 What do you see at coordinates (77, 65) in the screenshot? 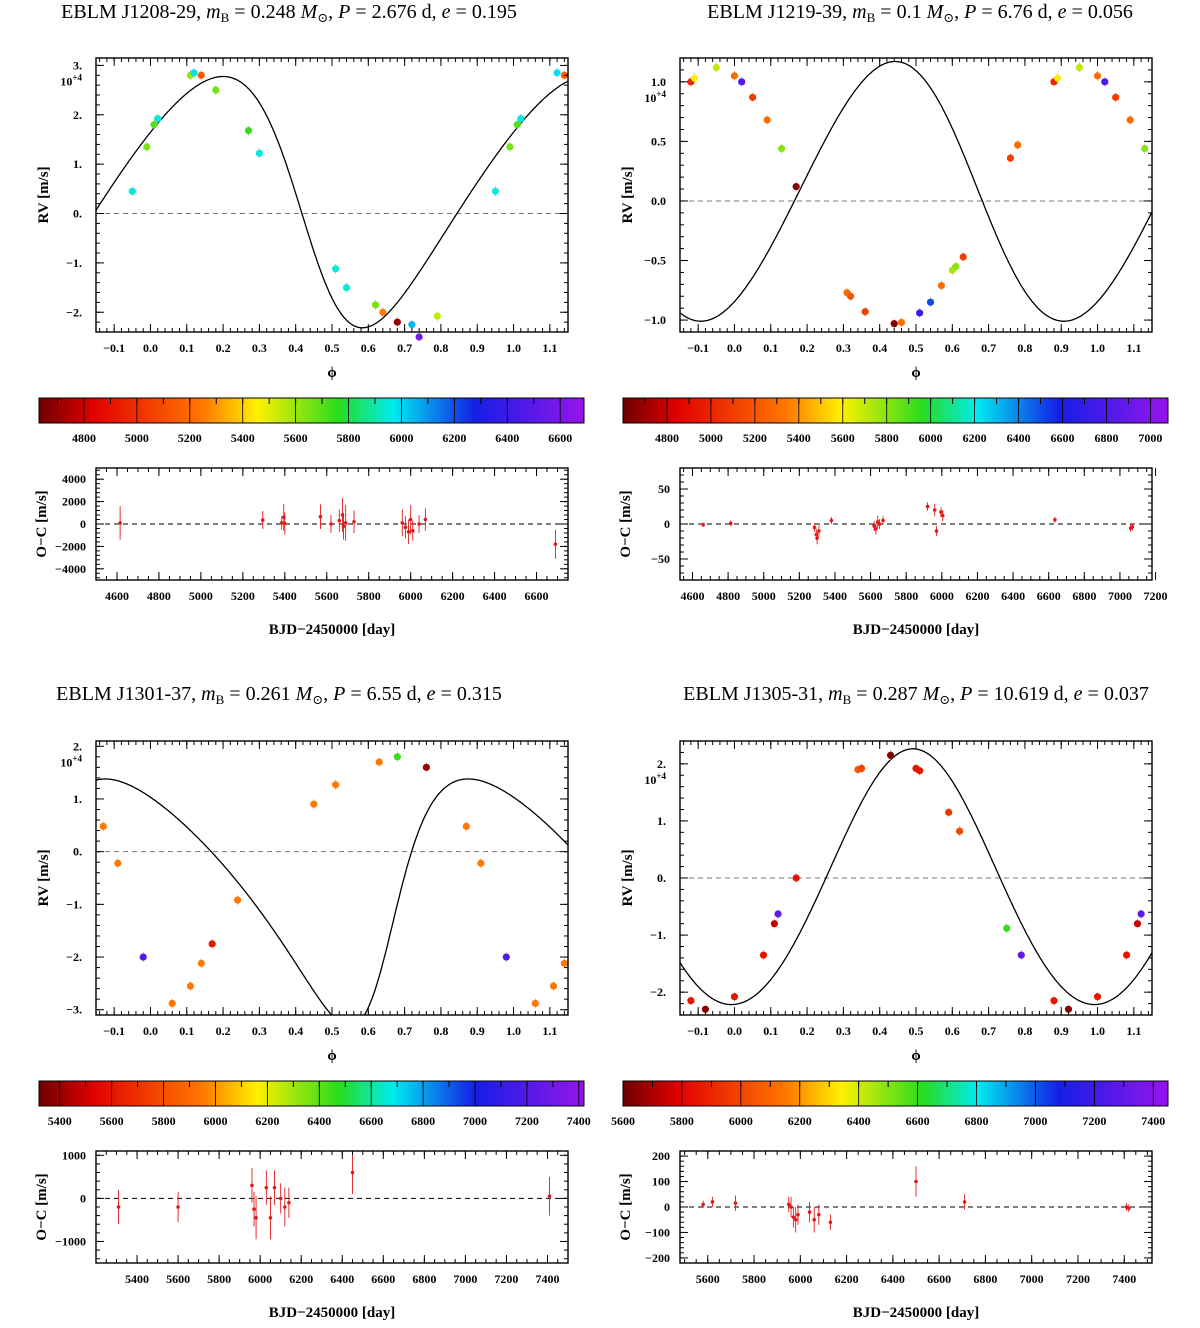
I see `y-tick-label: 3.` at bounding box center [77, 65].